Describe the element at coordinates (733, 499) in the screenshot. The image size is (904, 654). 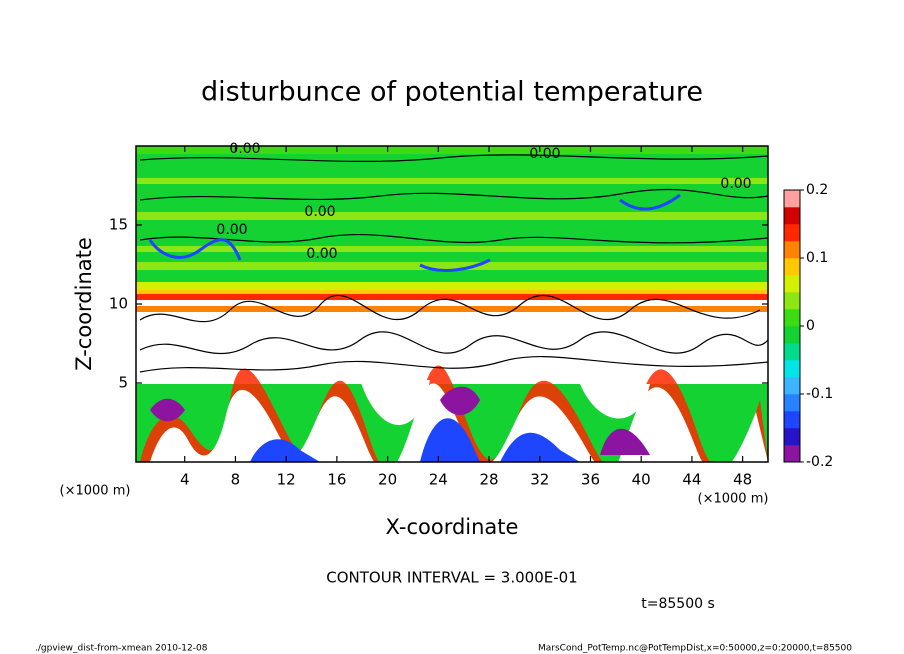
I see `x-unit: (×1000 m)` at that location.